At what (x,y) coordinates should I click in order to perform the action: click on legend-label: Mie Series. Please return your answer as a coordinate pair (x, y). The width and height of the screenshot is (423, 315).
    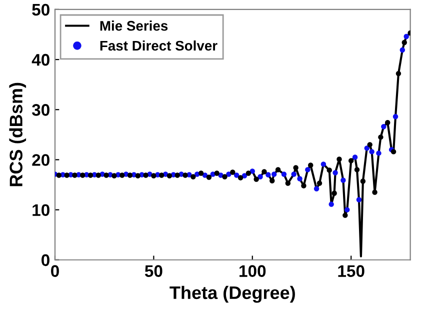
    Looking at the image, I should click on (134, 25).